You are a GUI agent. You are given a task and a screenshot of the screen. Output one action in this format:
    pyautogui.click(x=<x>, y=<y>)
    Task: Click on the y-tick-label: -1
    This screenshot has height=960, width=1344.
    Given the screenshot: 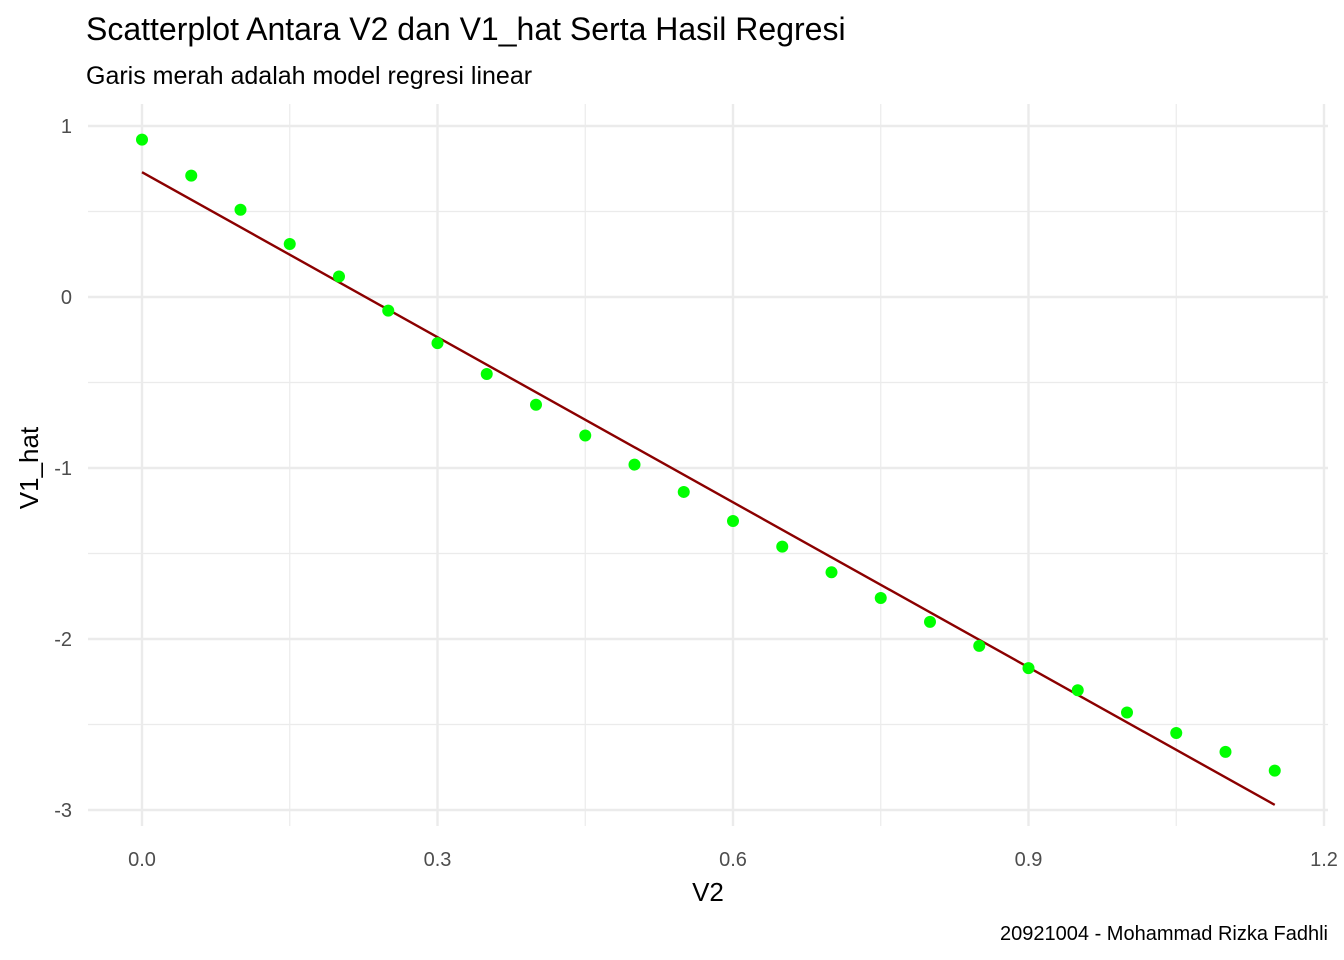 What is the action you would take?
    pyautogui.click(x=63, y=469)
    